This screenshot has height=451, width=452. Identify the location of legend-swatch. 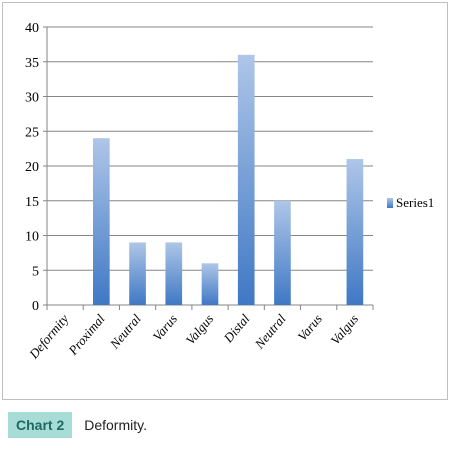
(390, 203).